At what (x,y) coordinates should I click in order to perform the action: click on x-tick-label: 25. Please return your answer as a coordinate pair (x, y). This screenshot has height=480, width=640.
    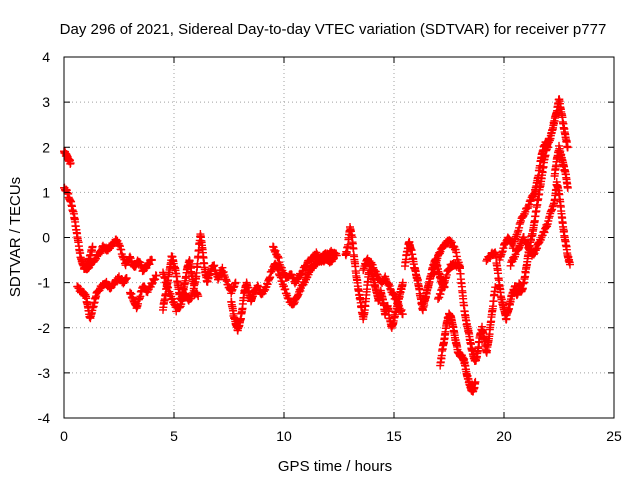
    Looking at the image, I should click on (614, 436).